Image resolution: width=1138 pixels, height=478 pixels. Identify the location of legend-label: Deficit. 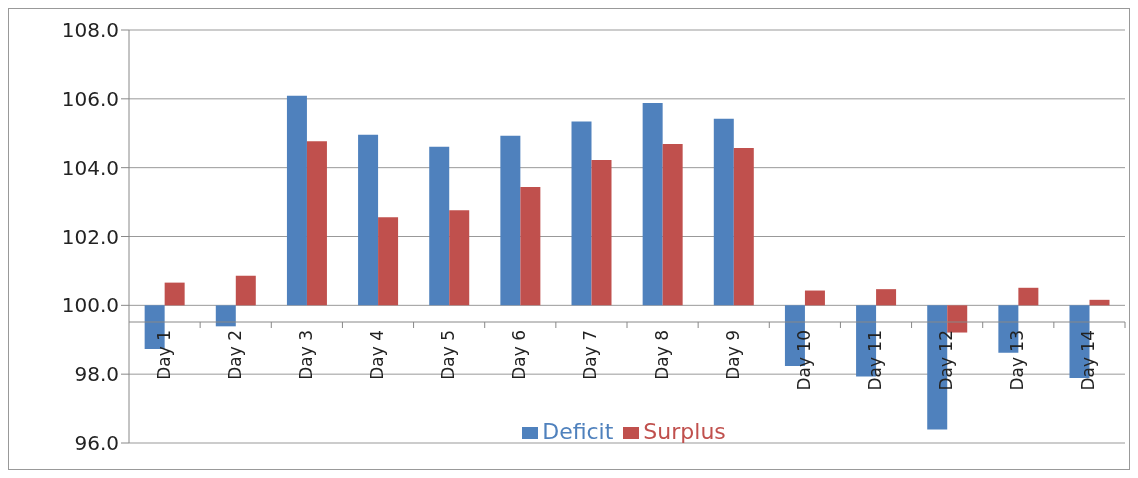
(578, 431).